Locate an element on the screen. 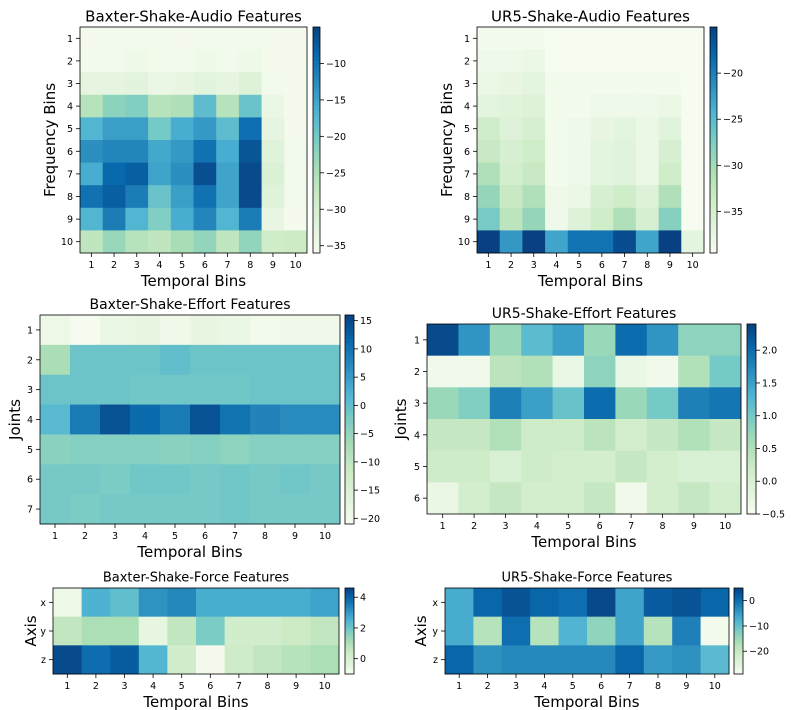 Image resolution: width=791 pixels, height=710 pixels. y-tick-label: 8 is located at coordinates (467, 197).